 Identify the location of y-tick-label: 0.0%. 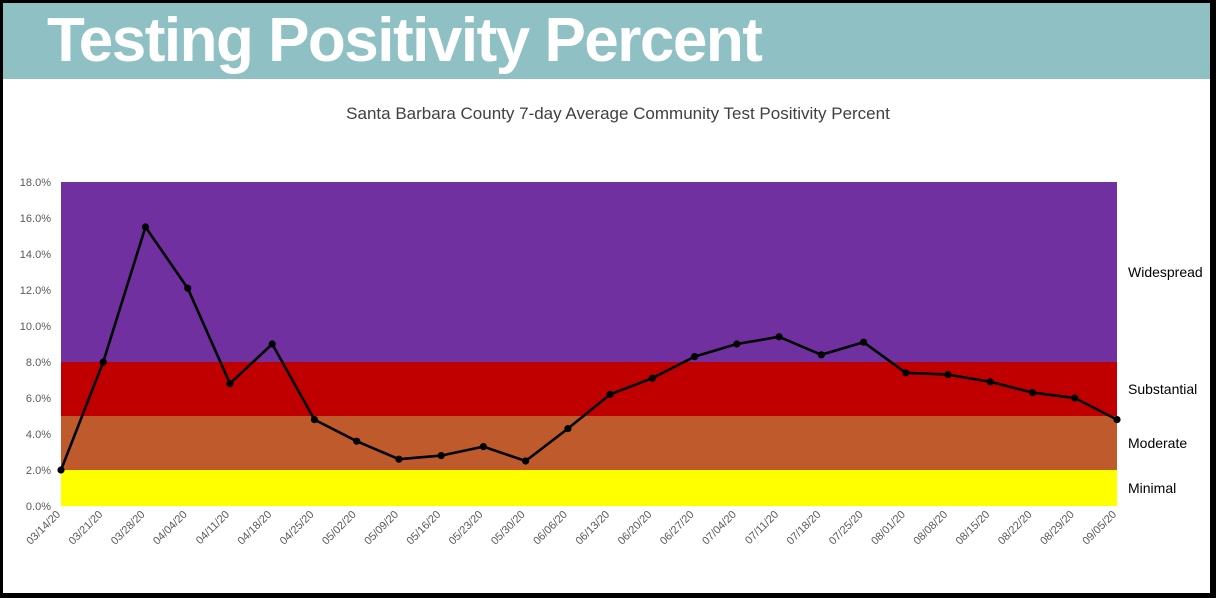
(38, 507).